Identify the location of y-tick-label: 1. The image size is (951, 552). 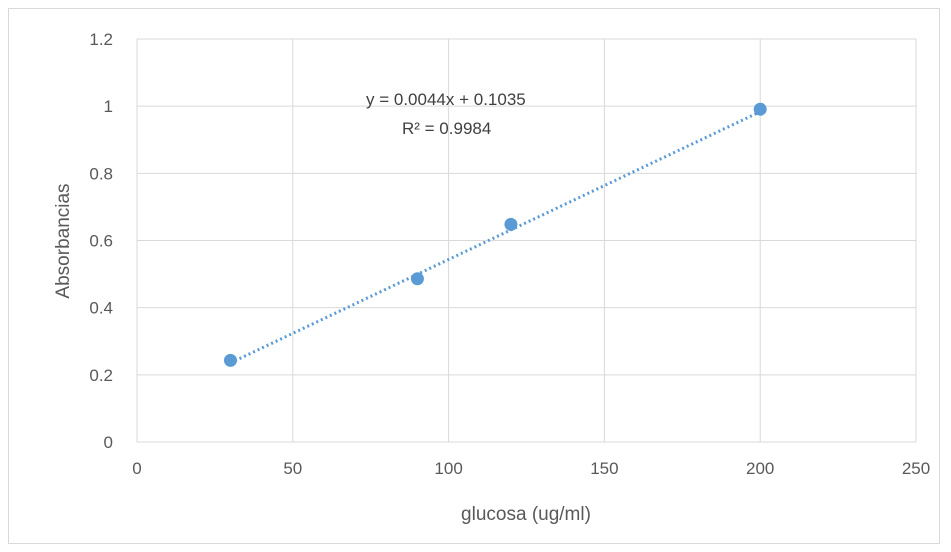
(108, 106).